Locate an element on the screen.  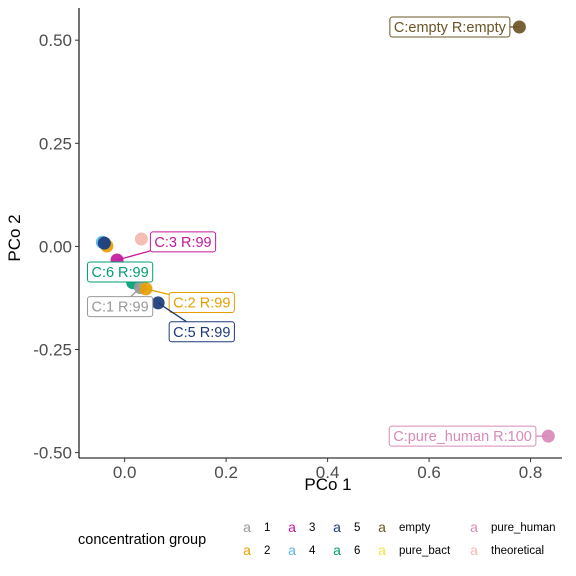
y-tick-label: -0.25 is located at coordinates (52, 350).